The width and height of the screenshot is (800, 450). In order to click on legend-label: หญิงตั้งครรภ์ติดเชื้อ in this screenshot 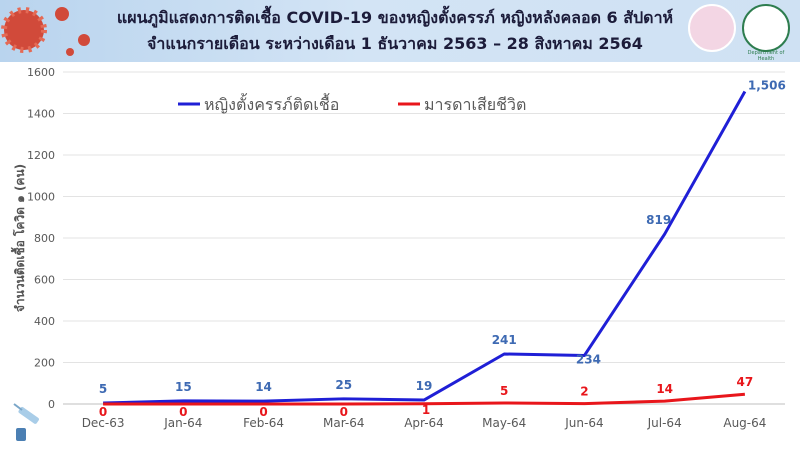, I will do `click(271, 103)`.